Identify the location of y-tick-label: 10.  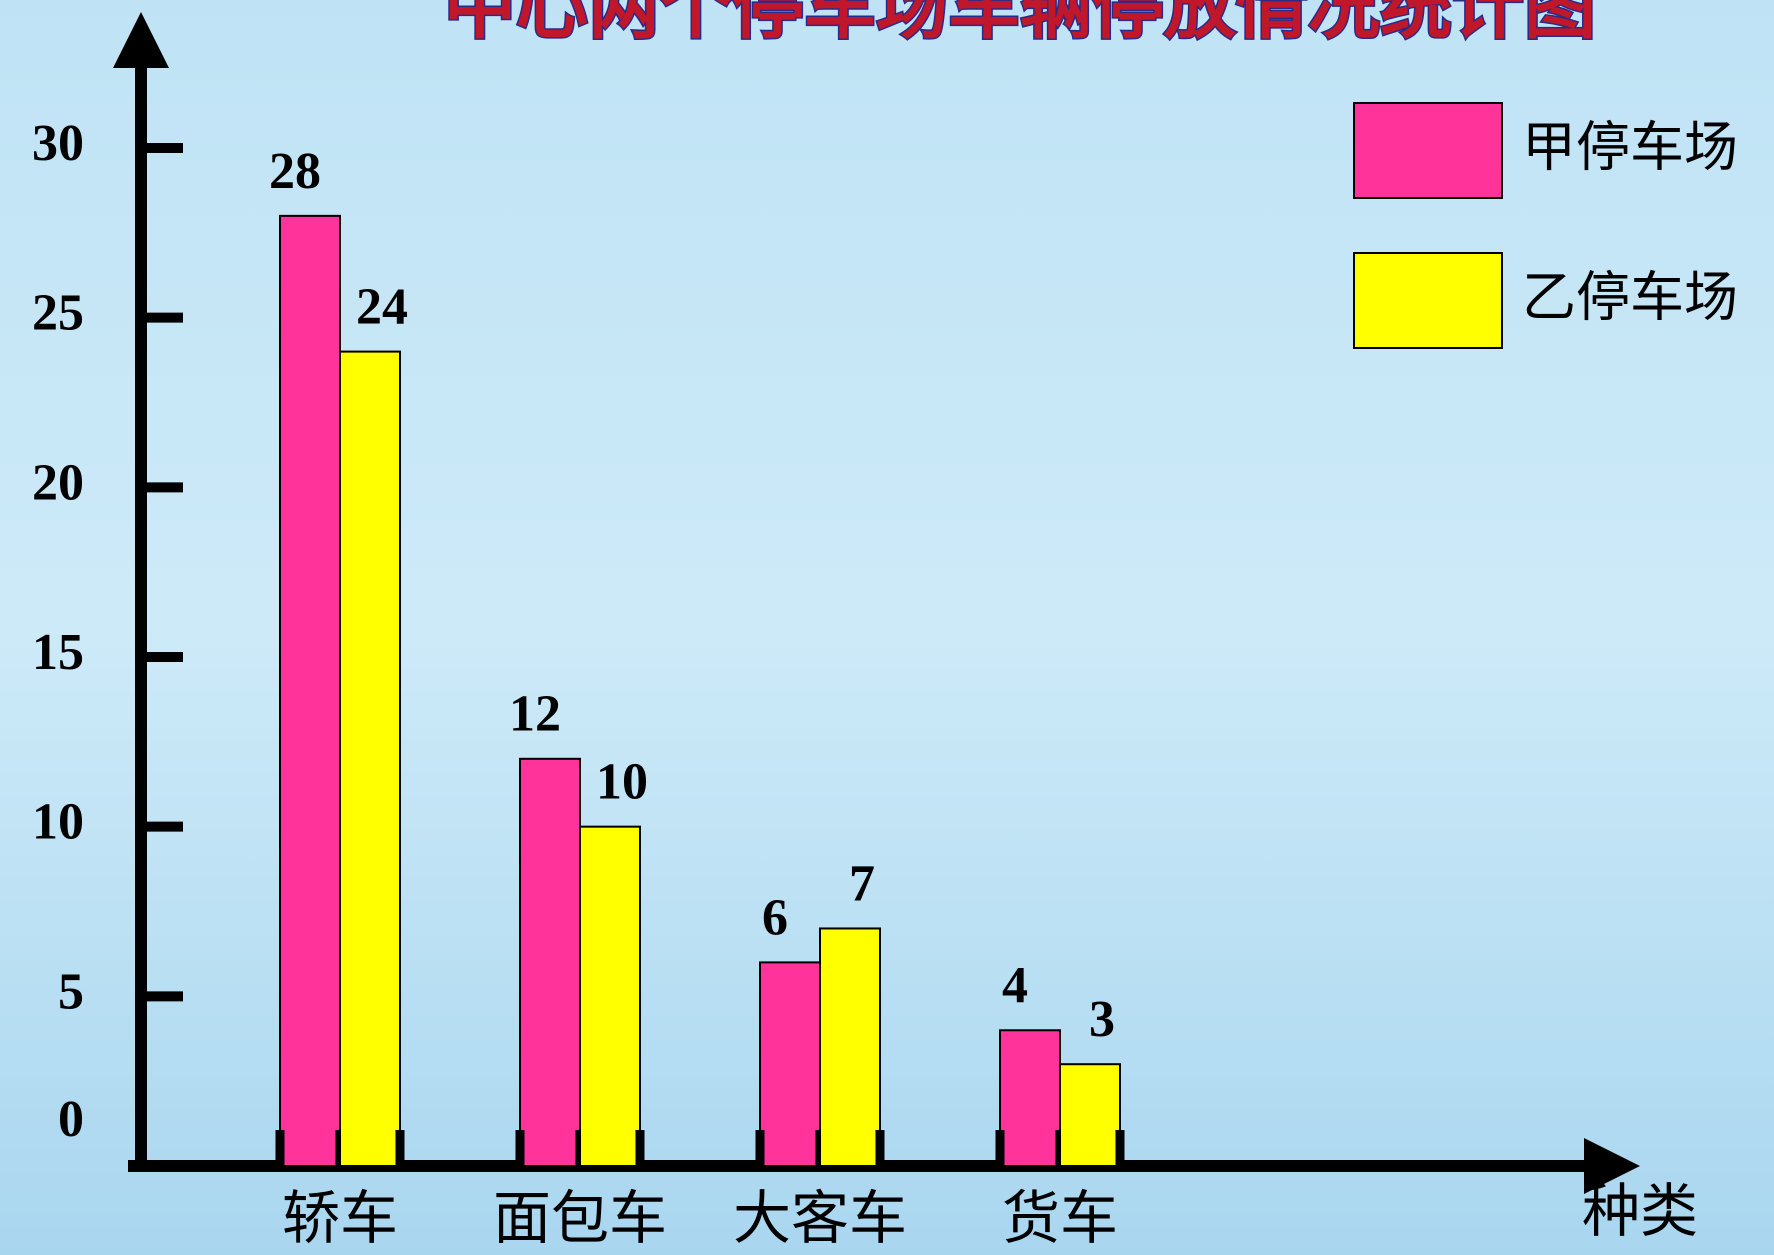
(58, 822).